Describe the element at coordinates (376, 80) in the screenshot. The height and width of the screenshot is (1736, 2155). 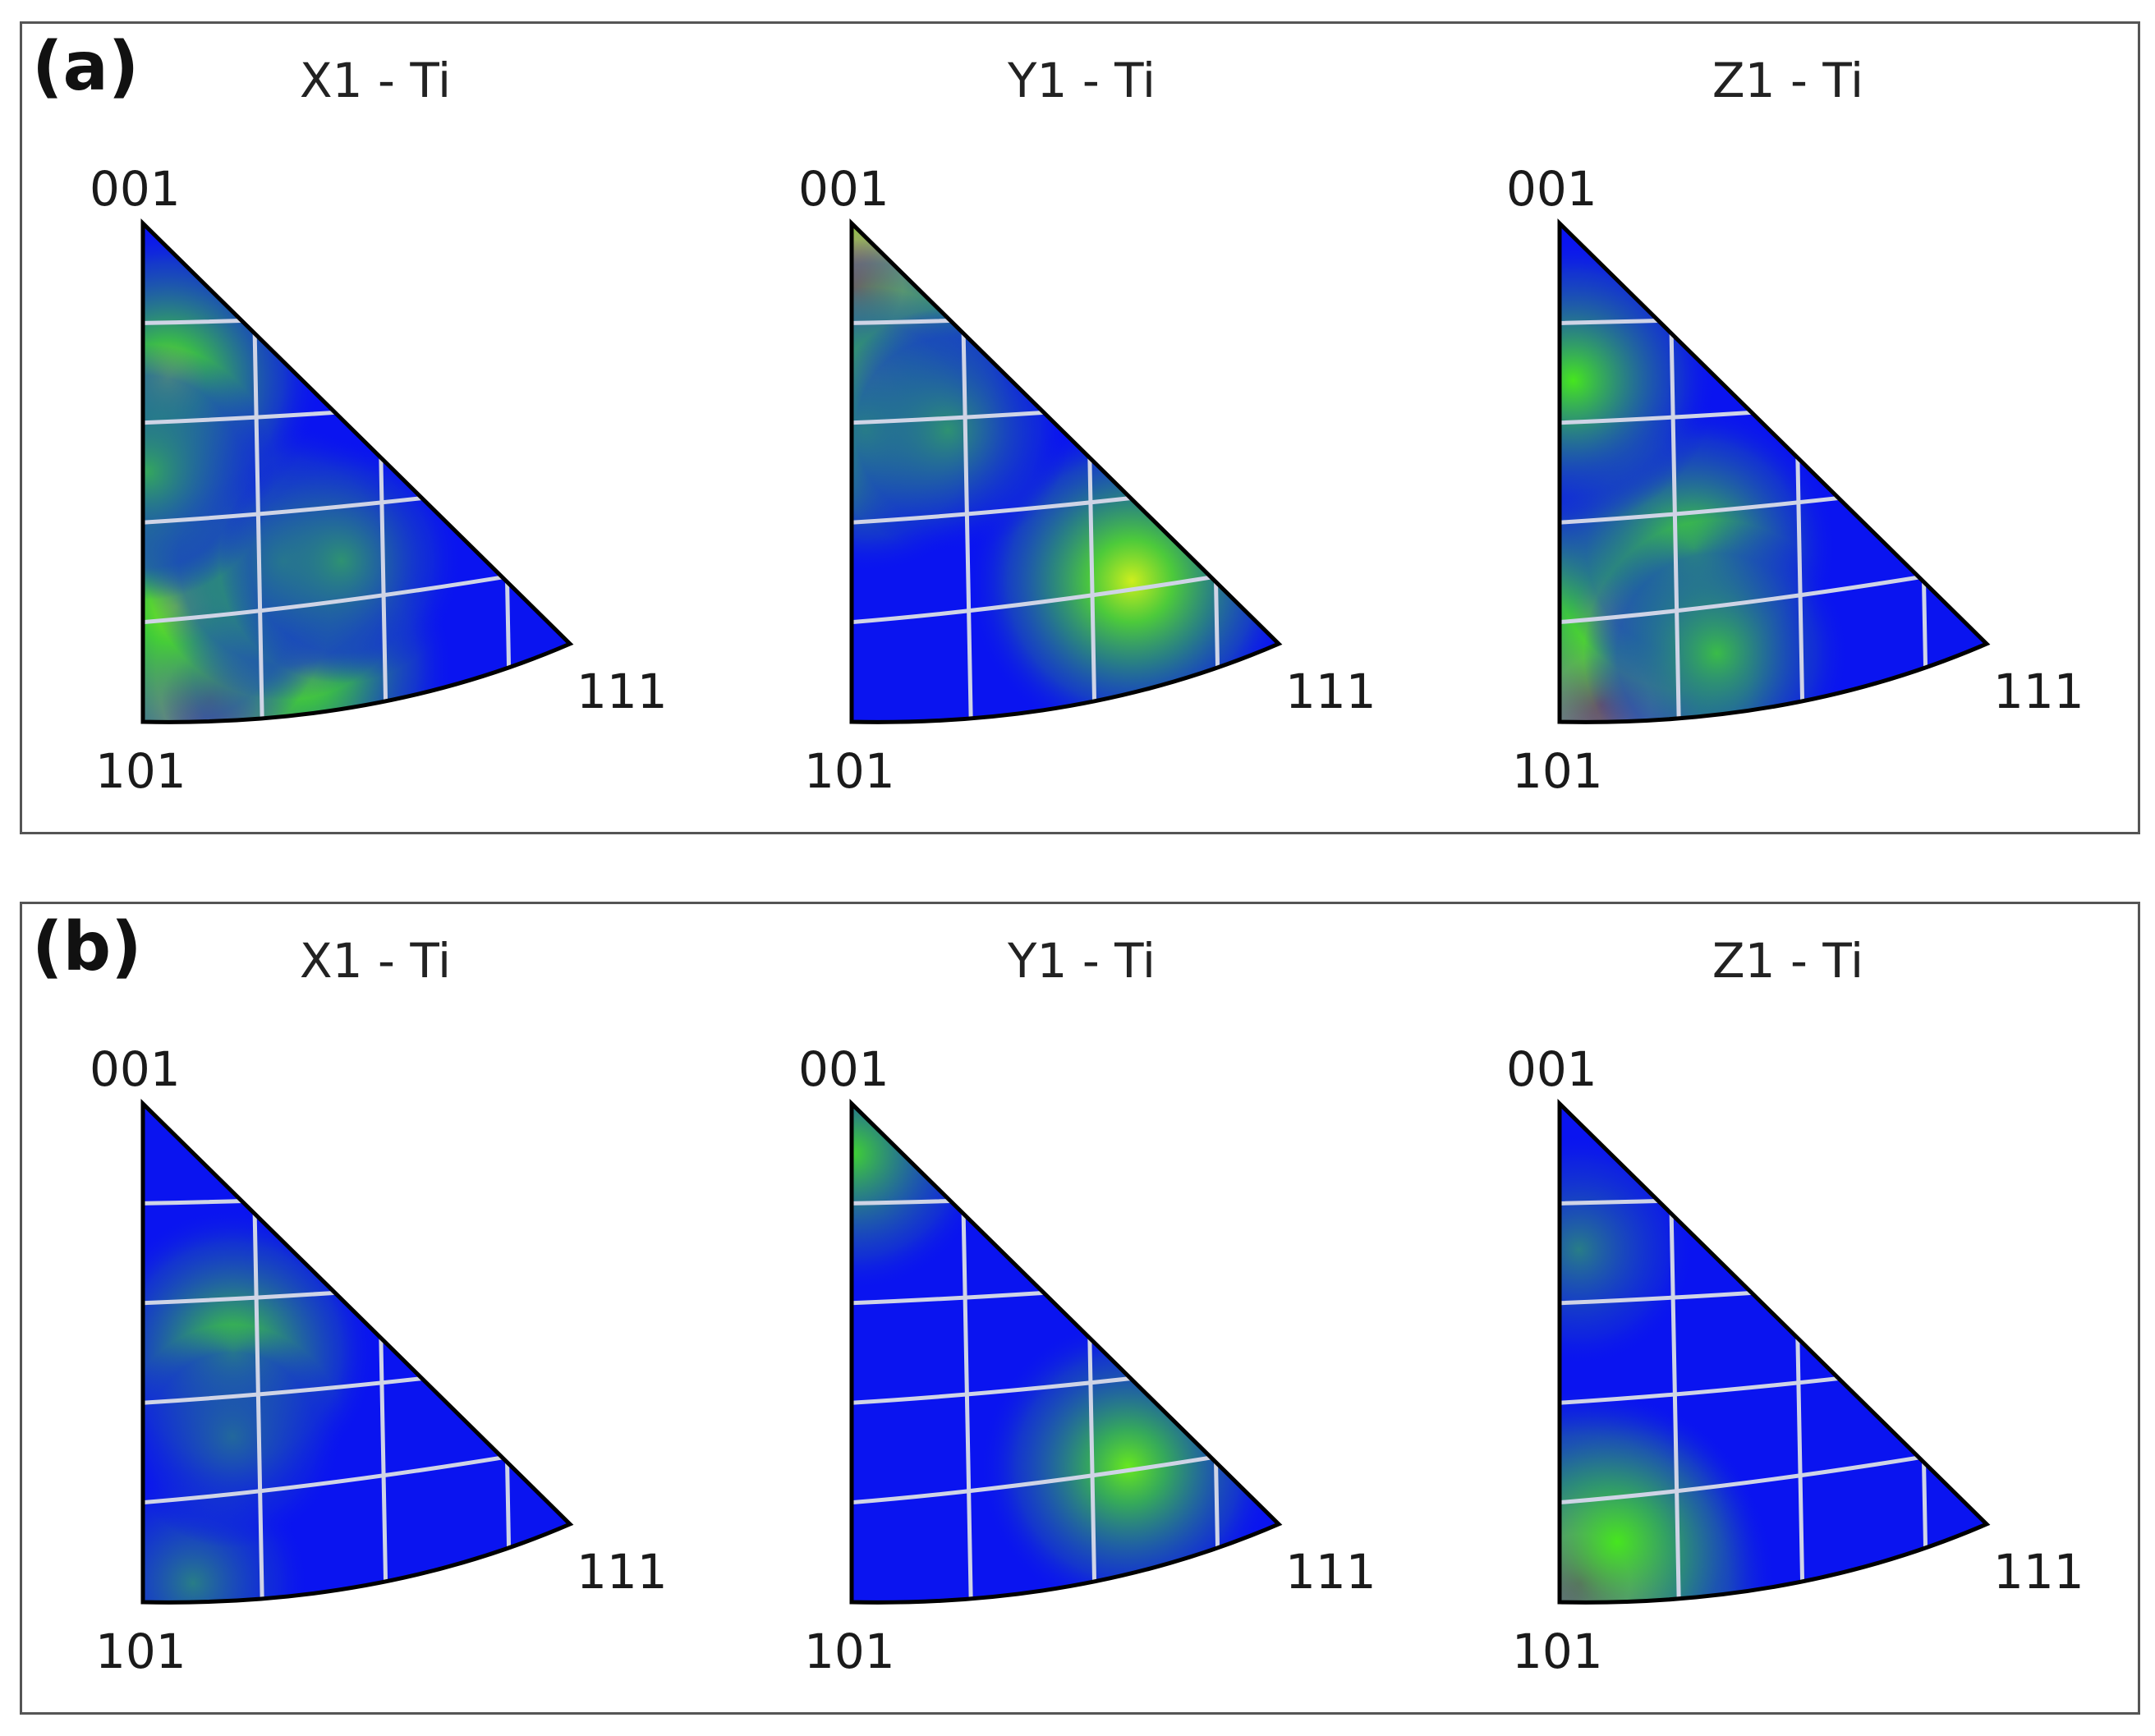
I see `ipf-title-a-x1: X1 - Ti` at that location.